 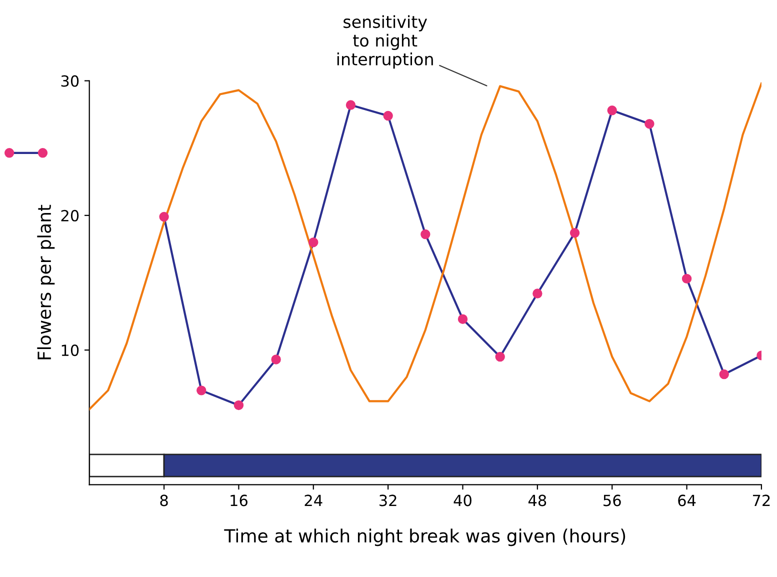 I want to click on y-tick-label: 30, so click(x=70, y=81).